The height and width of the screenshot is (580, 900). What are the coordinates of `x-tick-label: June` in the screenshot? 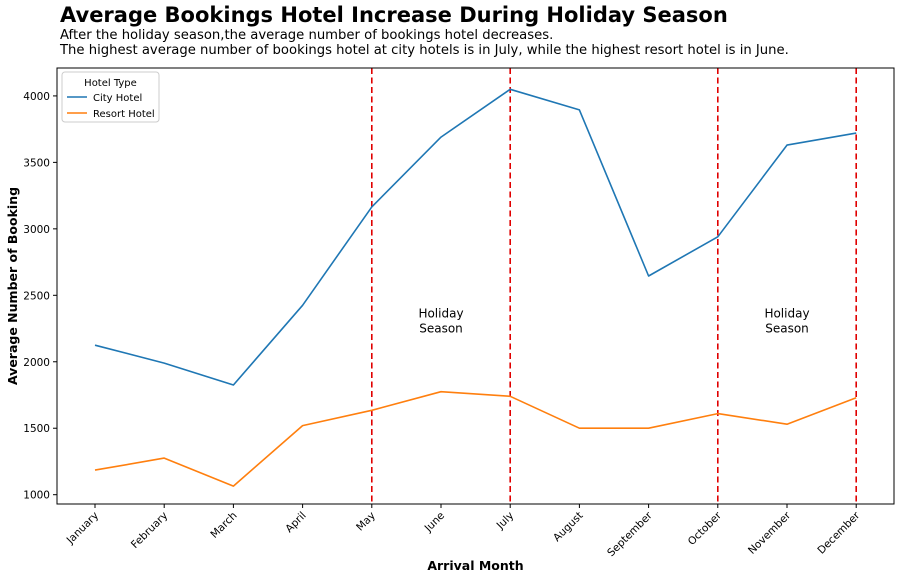 It's located at (434, 522).